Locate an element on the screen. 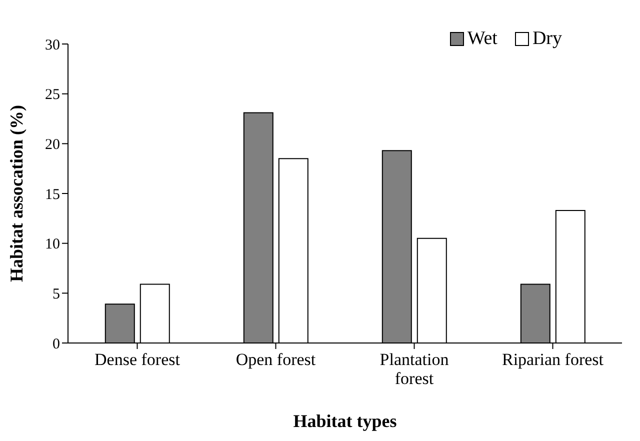  y-tick-label: 30 is located at coordinates (52, 45).